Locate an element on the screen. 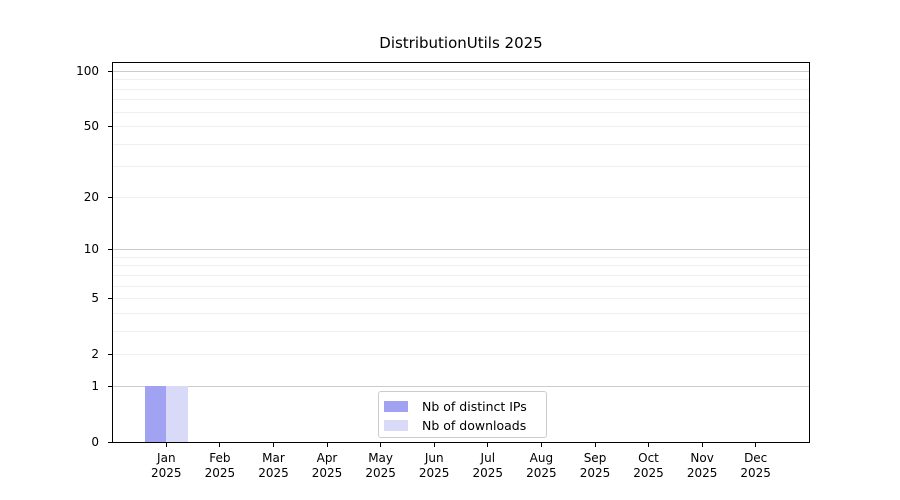 The width and height of the screenshot is (900, 500). x-tick-label: Jun 2025 is located at coordinates (434, 465).